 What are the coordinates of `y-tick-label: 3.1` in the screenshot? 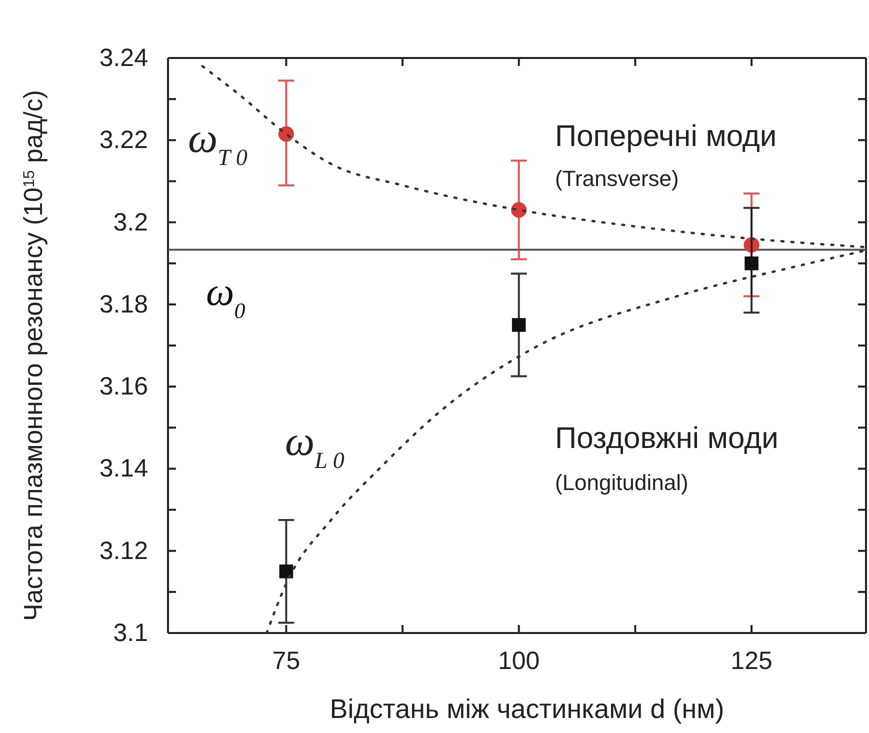 It's located at (130, 633).